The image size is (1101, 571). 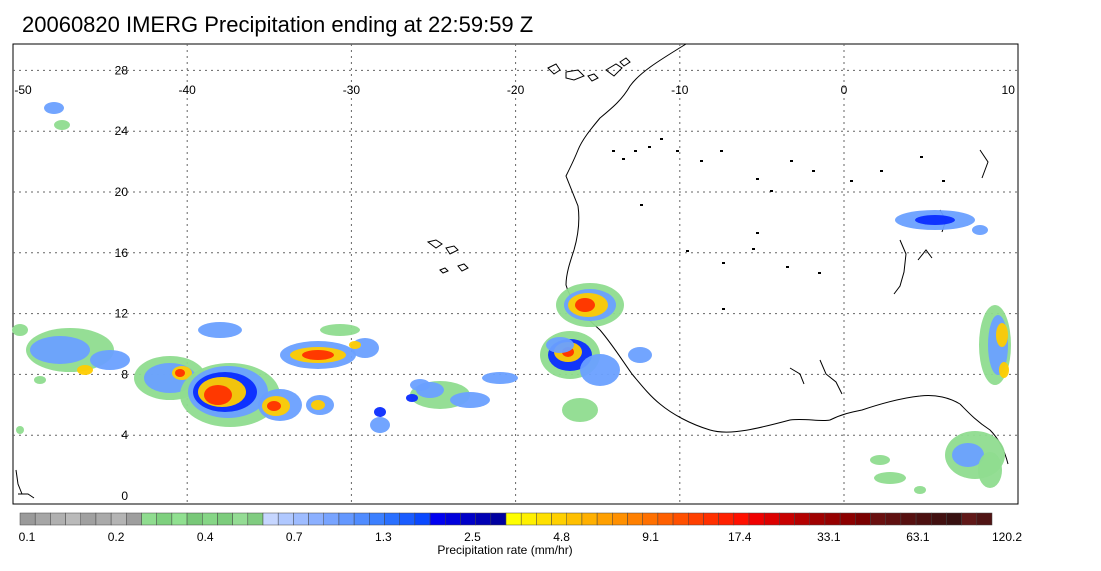 I want to click on colorbar-tick-label: 17.4, so click(x=740, y=537).